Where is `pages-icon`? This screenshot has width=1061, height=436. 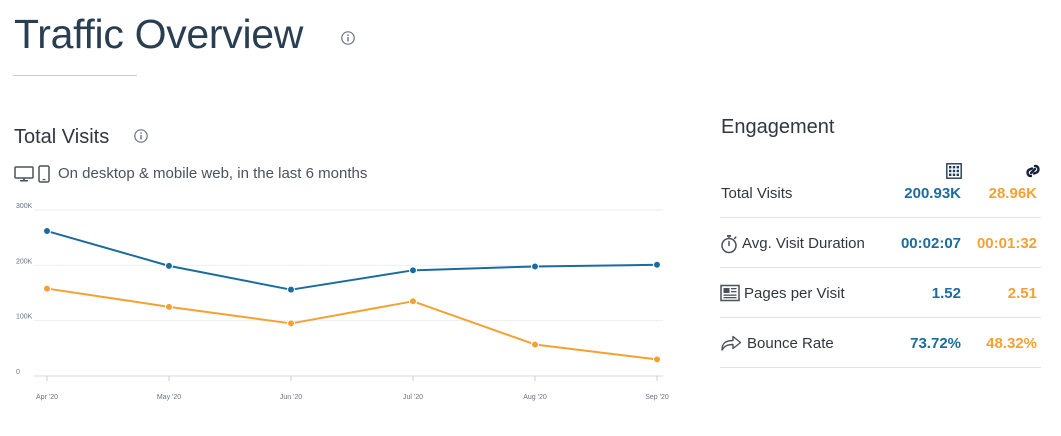 pages-icon is located at coordinates (730, 293).